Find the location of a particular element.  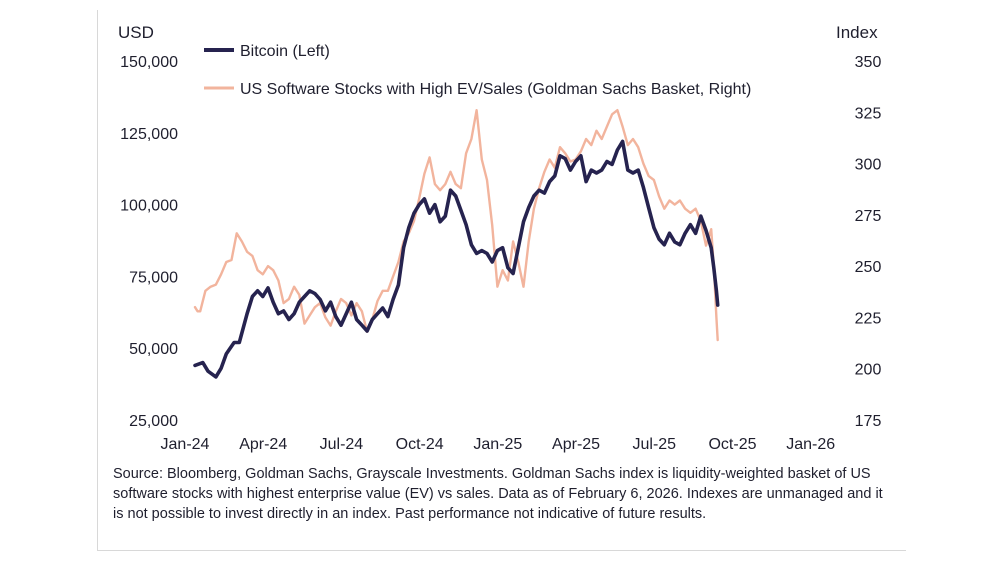

x-tick-label: Jan-25 is located at coordinates (497, 444).